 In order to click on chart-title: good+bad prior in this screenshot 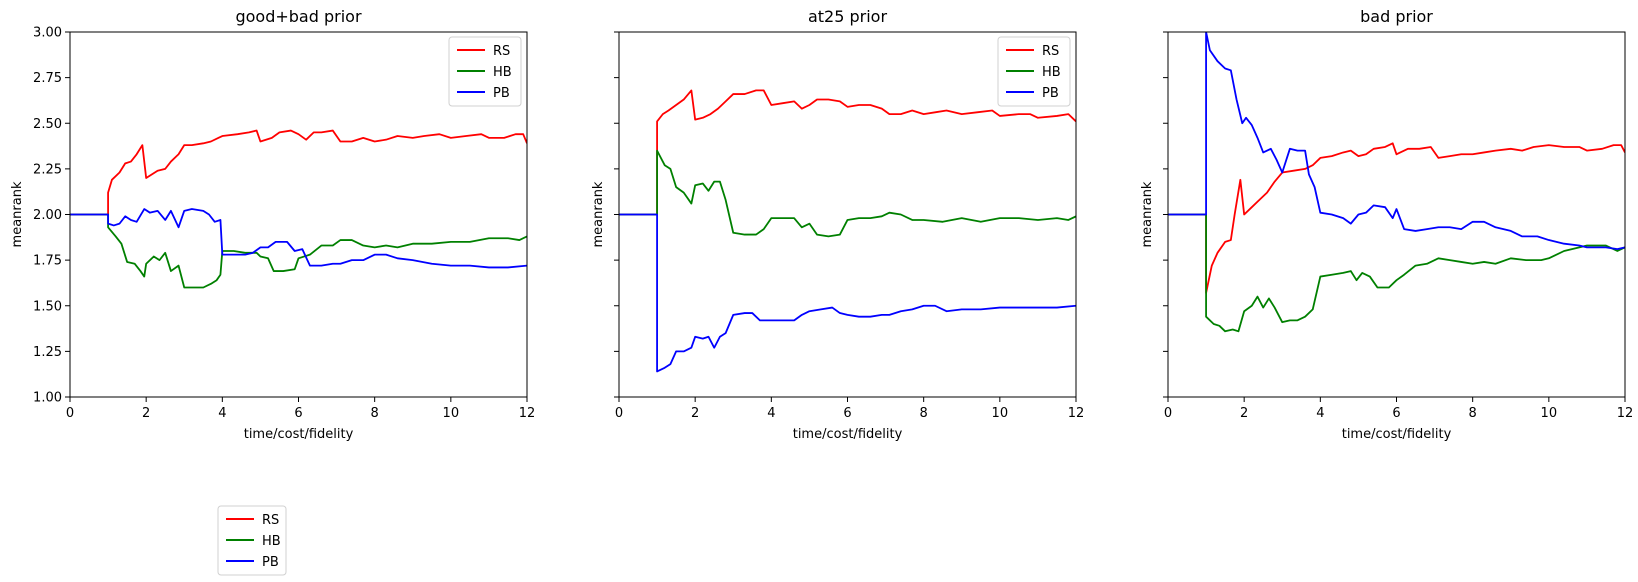, I will do `click(298, 16)`.